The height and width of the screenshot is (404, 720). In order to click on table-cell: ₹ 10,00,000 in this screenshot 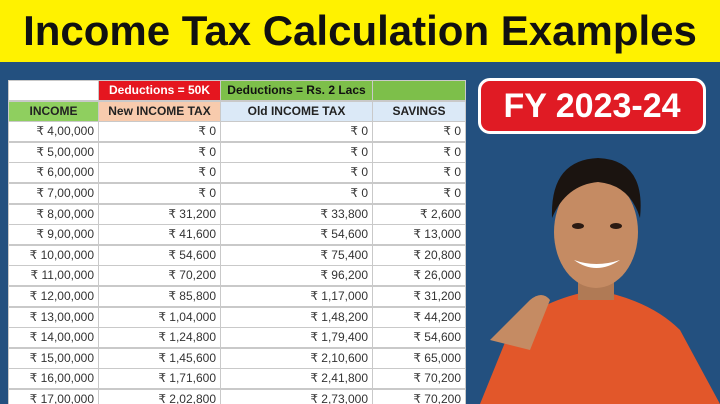, I will do `click(53, 255)`.